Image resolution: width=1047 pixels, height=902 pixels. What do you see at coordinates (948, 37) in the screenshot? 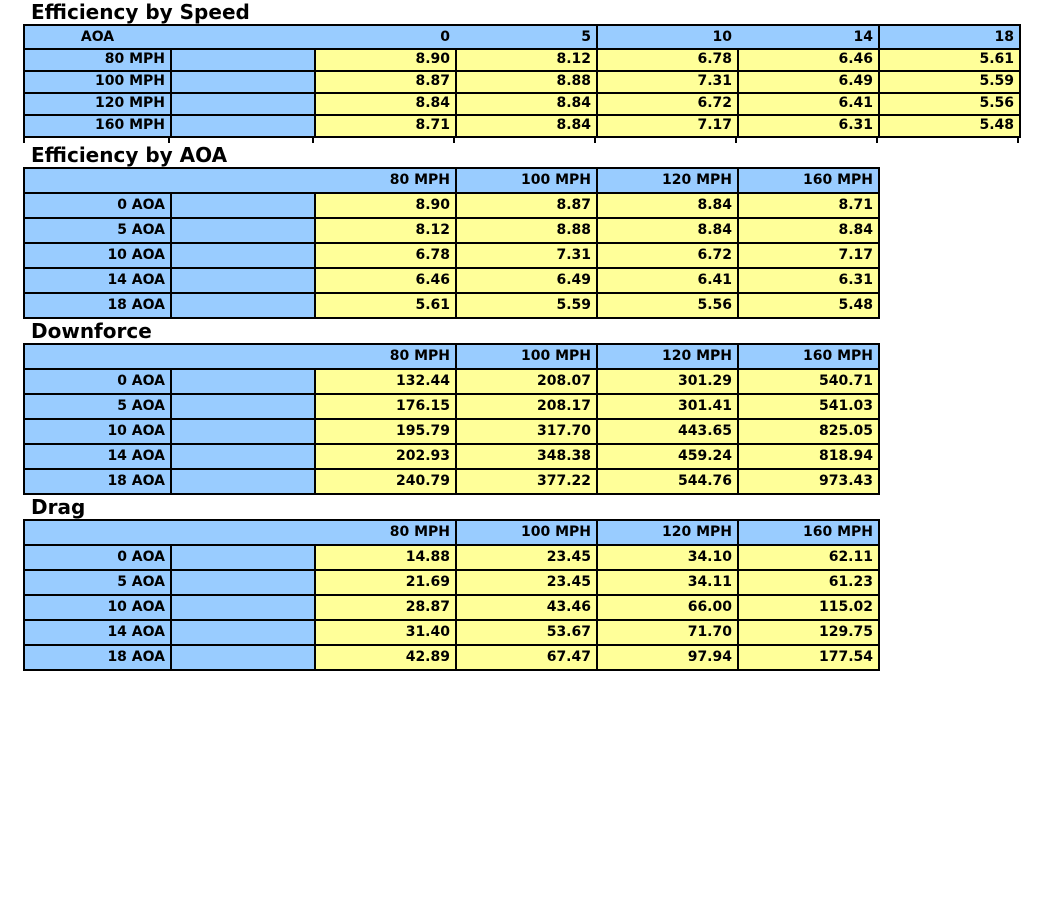
I see `column-header: 18` at bounding box center [948, 37].